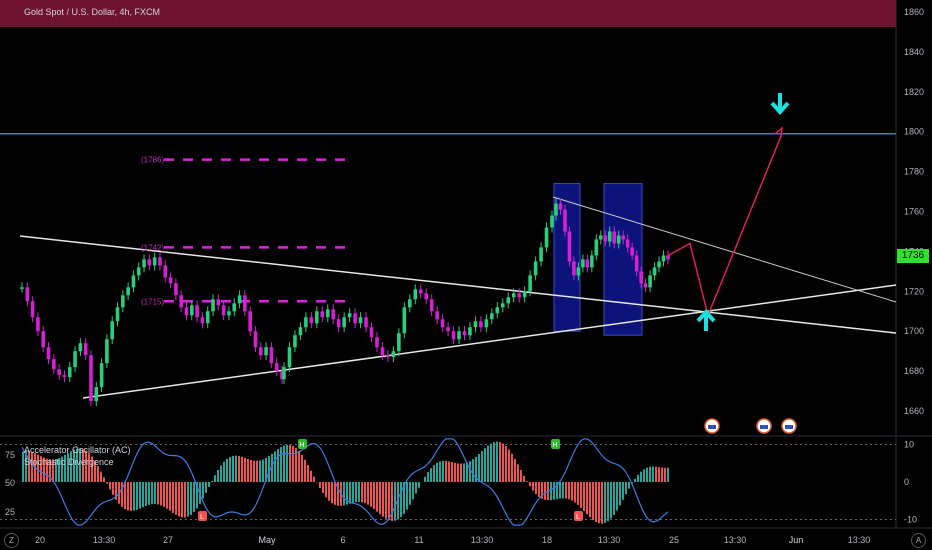 The image size is (932, 550). What do you see at coordinates (918, 540) in the screenshot?
I see `auto-scale-button: A` at bounding box center [918, 540].